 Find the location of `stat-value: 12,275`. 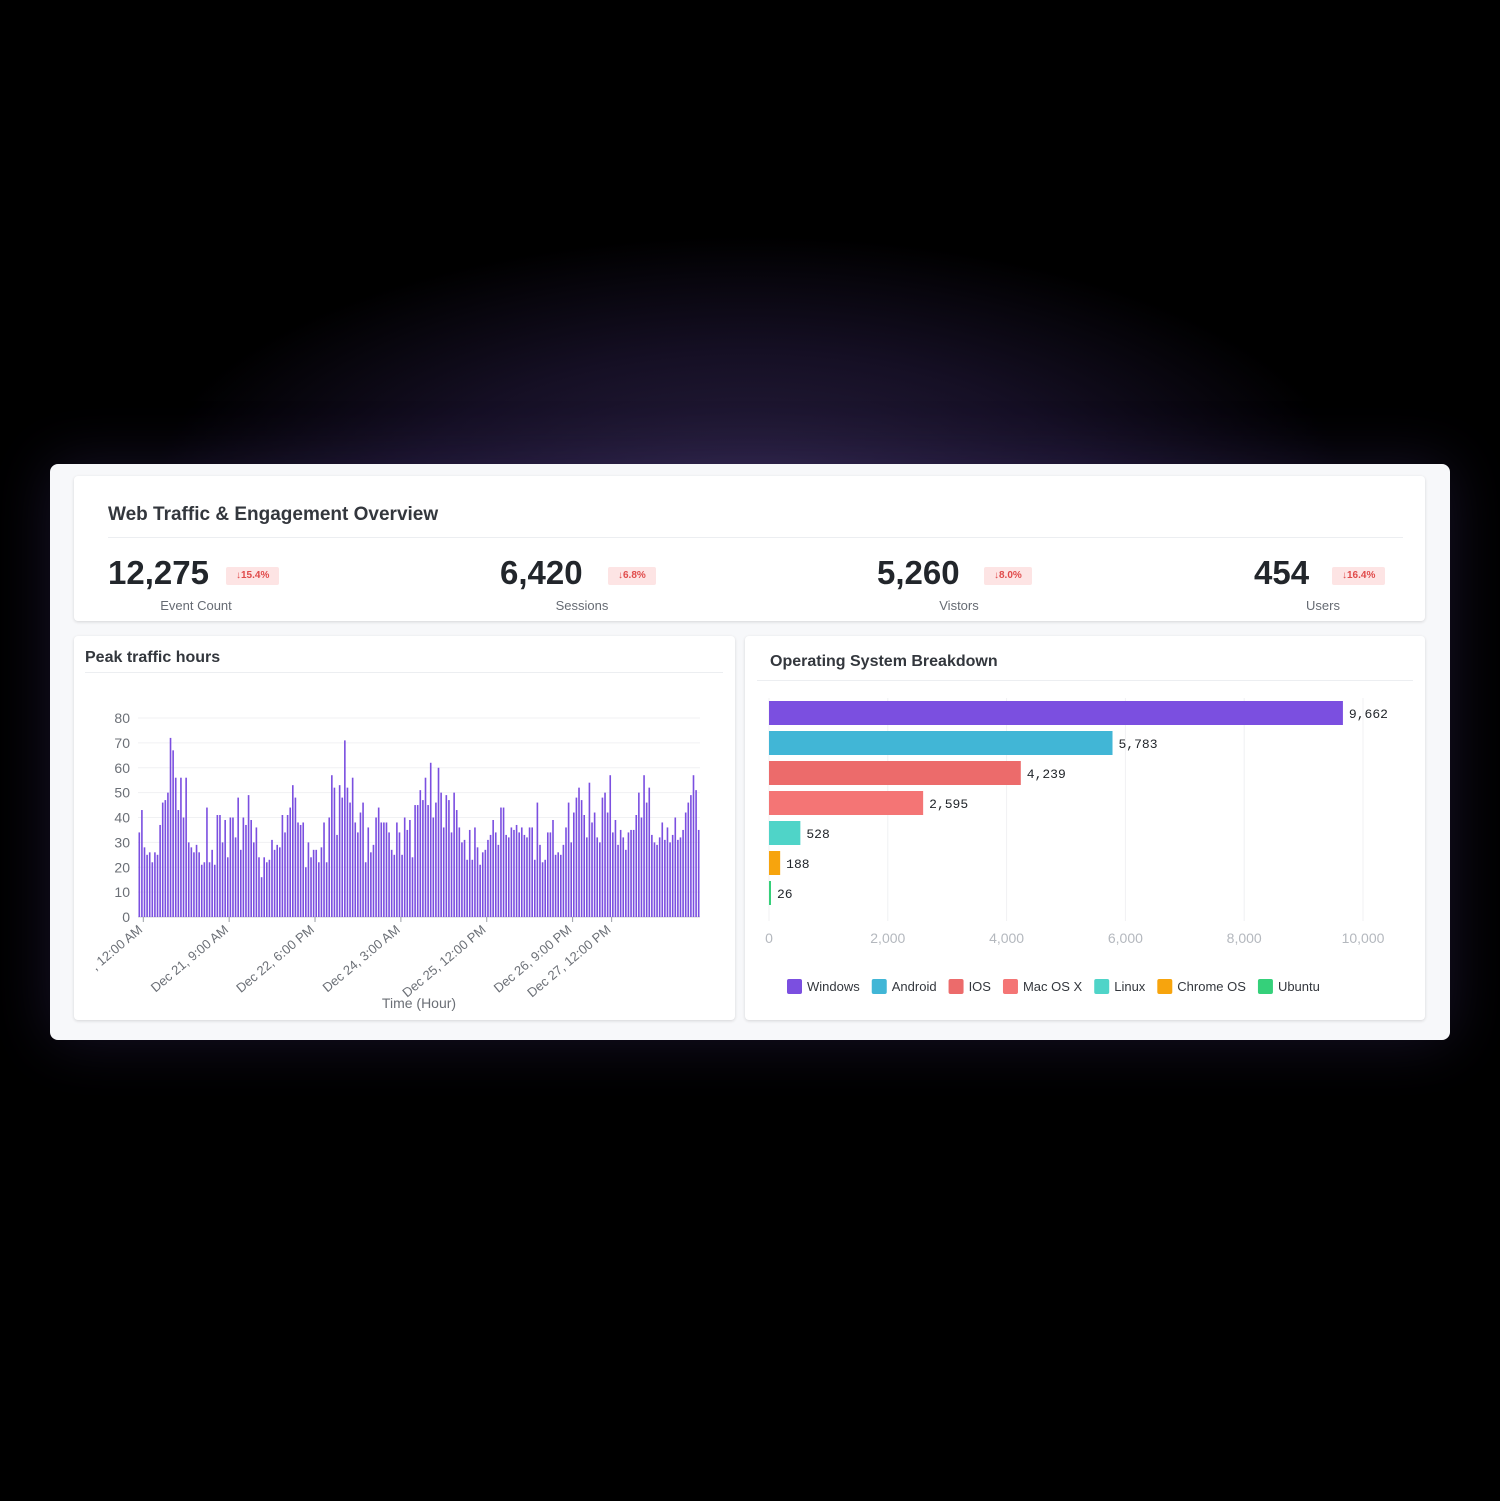

stat-value: 12,275 is located at coordinates (158, 572).